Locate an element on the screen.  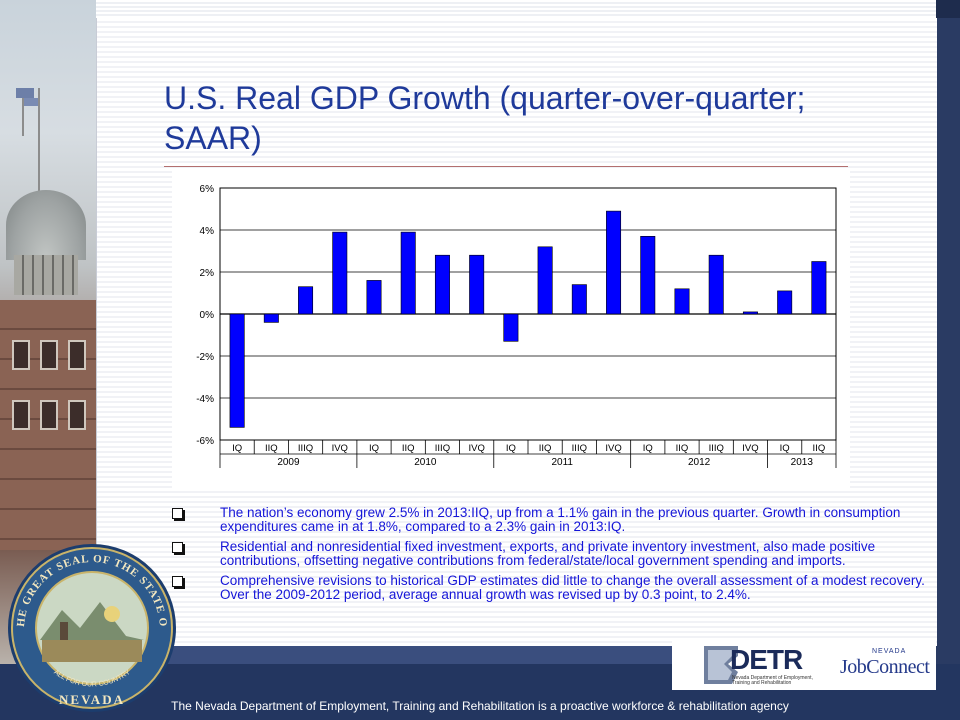
year-label: 2012 is located at coordinates (699, 462).